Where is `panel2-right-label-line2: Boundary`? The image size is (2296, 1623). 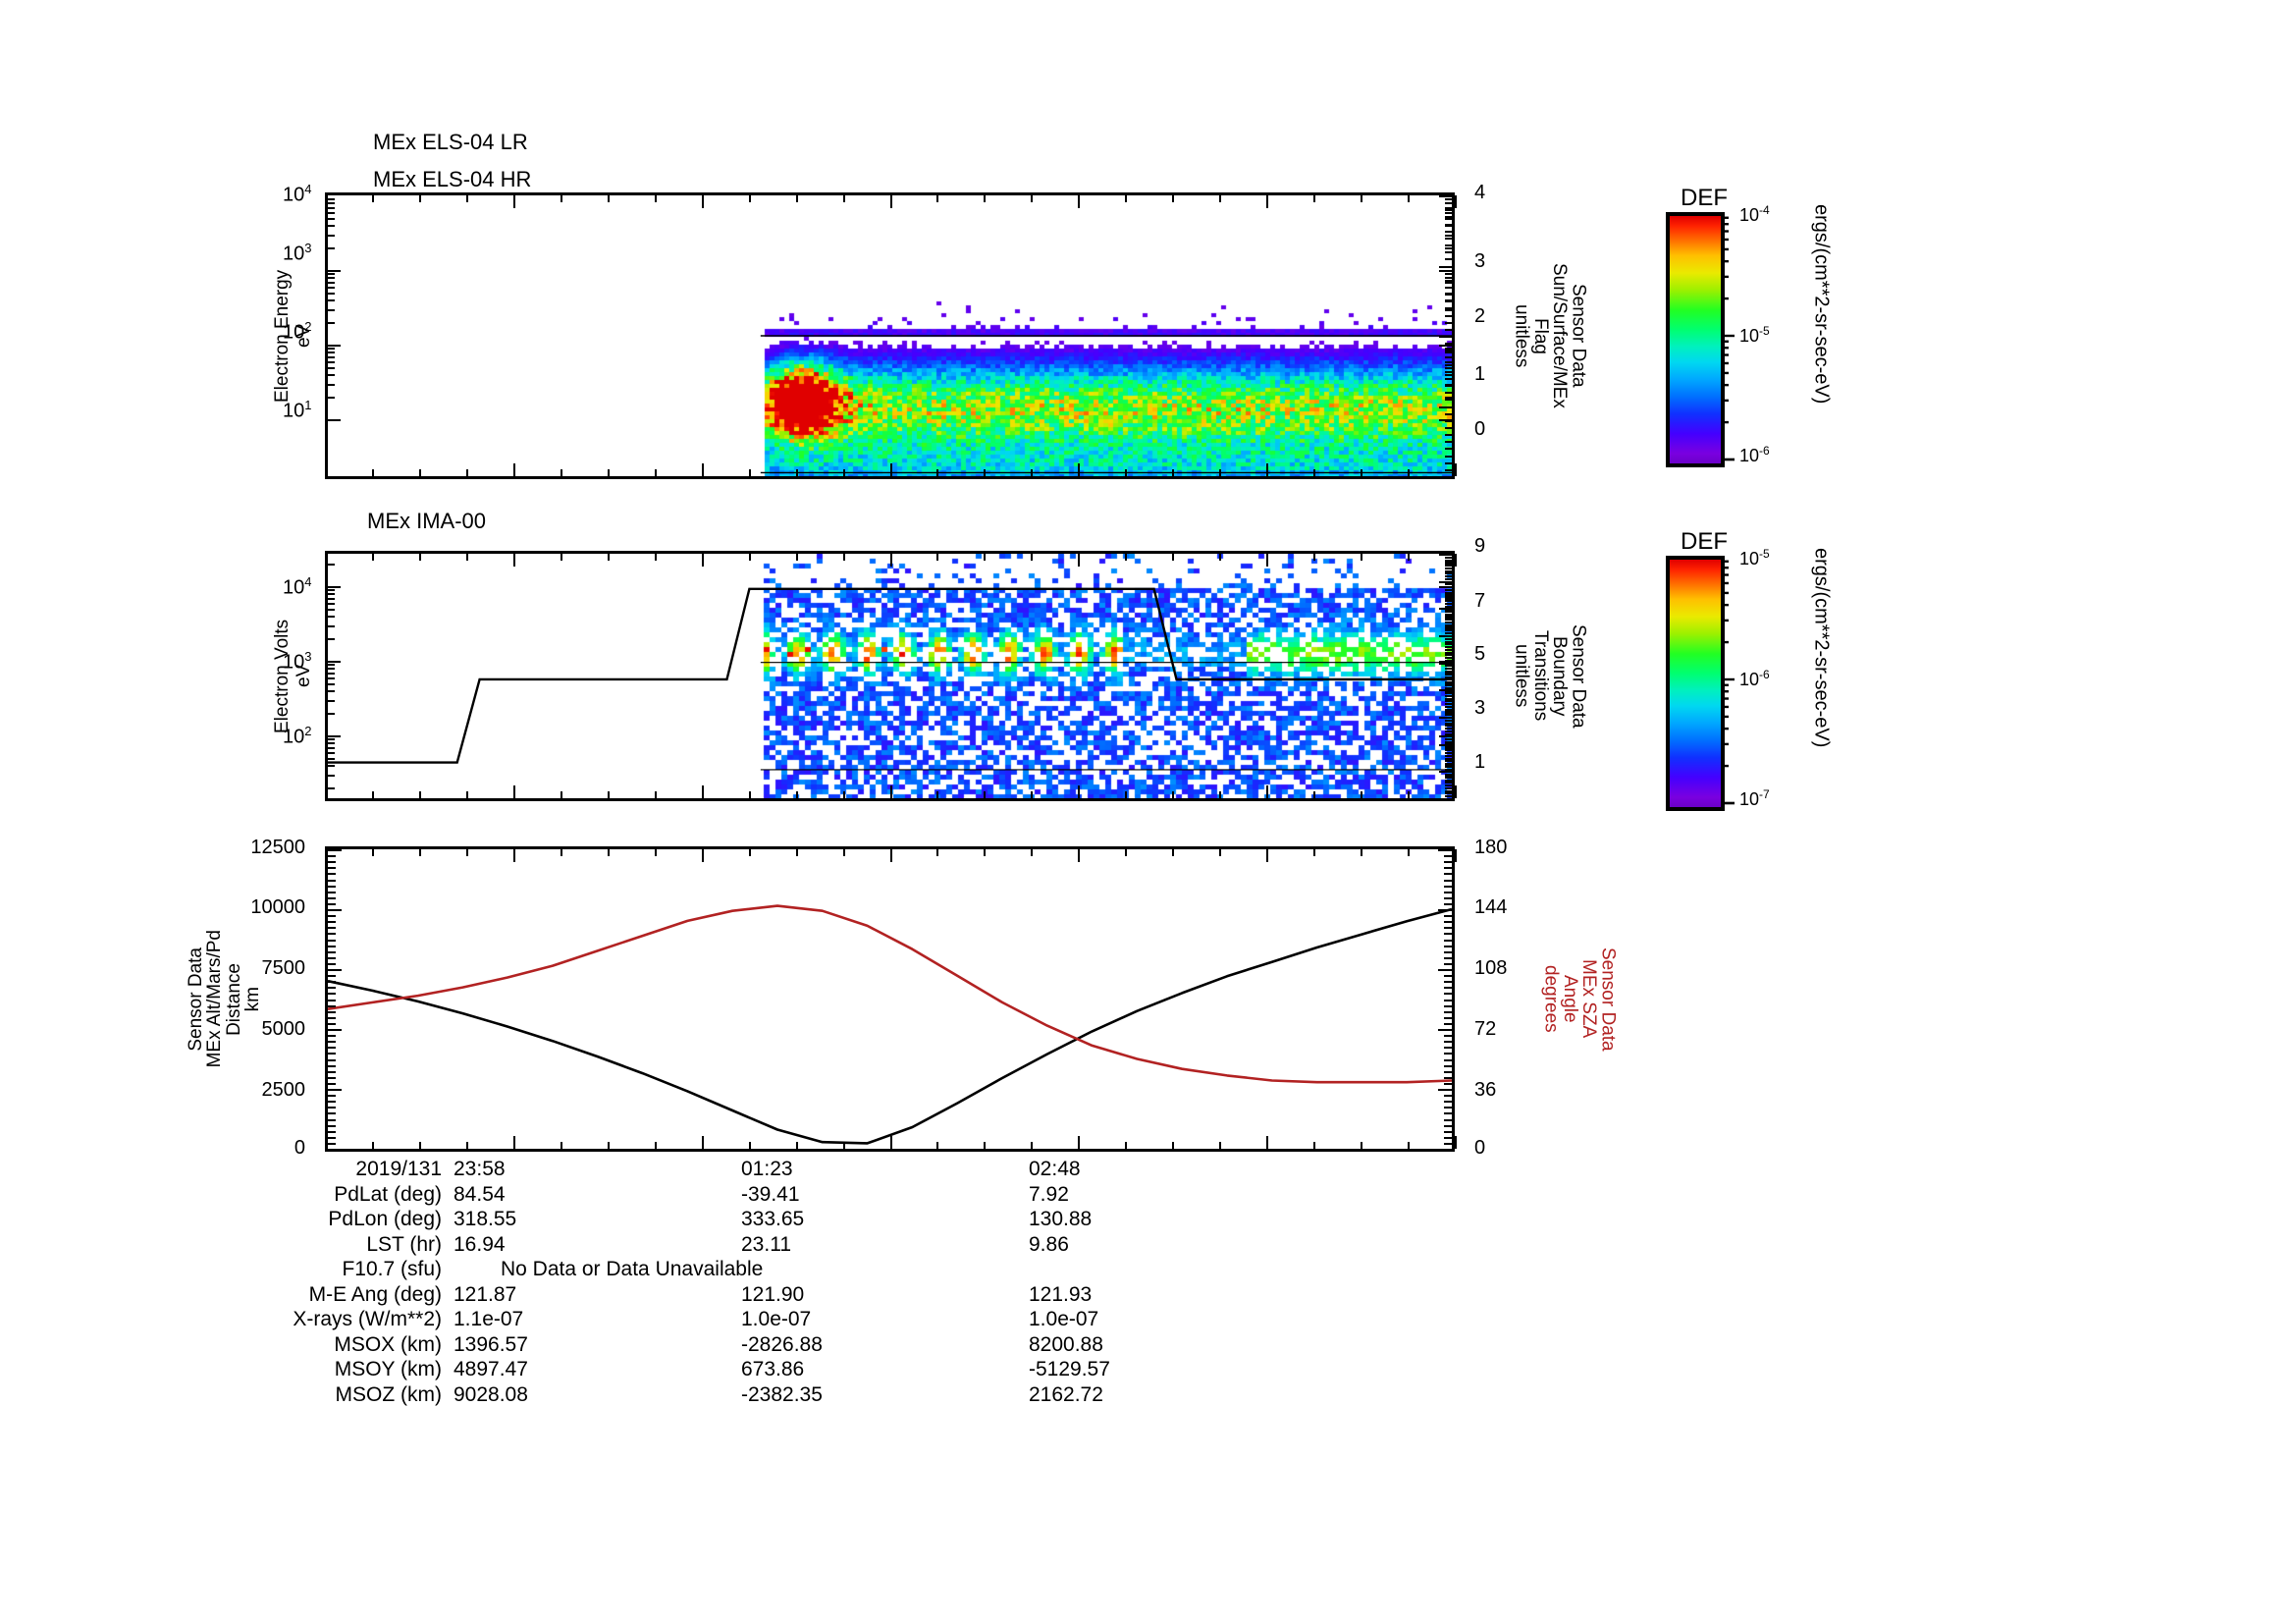 panel2-right-label-line2: Boundary is located at coordinates (1560, 676).